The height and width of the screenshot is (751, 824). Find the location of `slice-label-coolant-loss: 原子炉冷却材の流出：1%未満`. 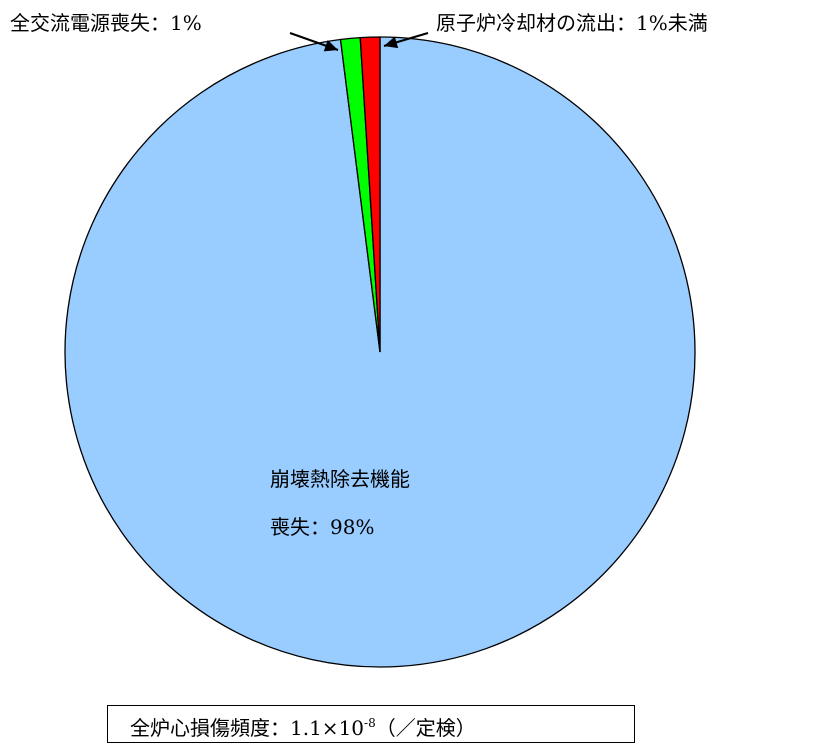

slice-label-coolant-loss: 原子炉冷却材の流出：1%未満 is located at coordinates (572, 23).